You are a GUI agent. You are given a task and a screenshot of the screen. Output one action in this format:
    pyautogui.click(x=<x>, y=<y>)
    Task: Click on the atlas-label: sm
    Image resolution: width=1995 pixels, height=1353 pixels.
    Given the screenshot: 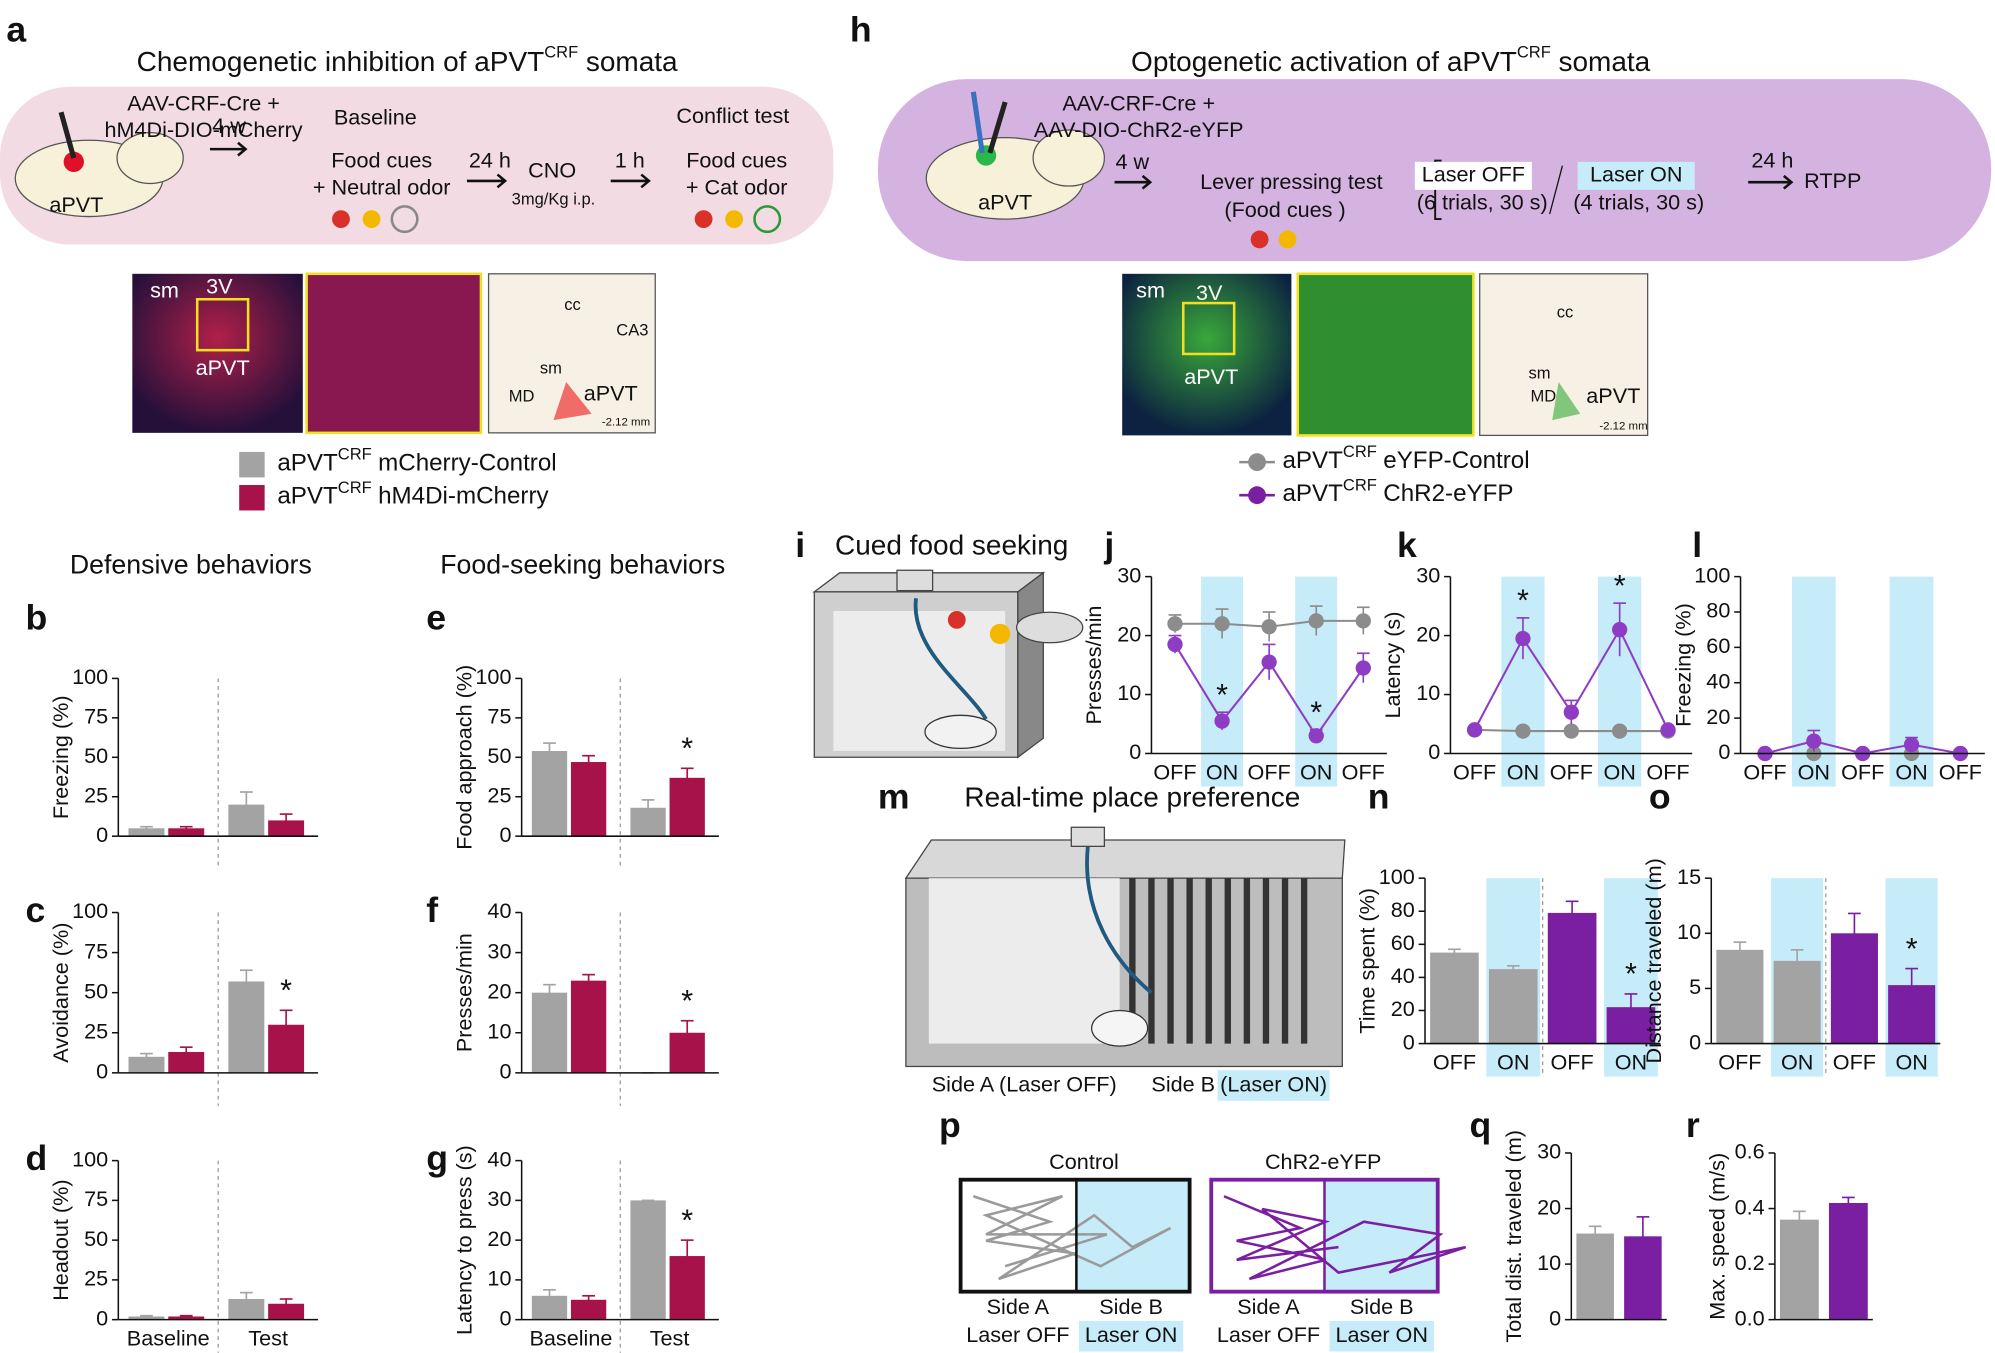 What is the action you would take?
    pyautogui.click(x=1539, y=373)
    